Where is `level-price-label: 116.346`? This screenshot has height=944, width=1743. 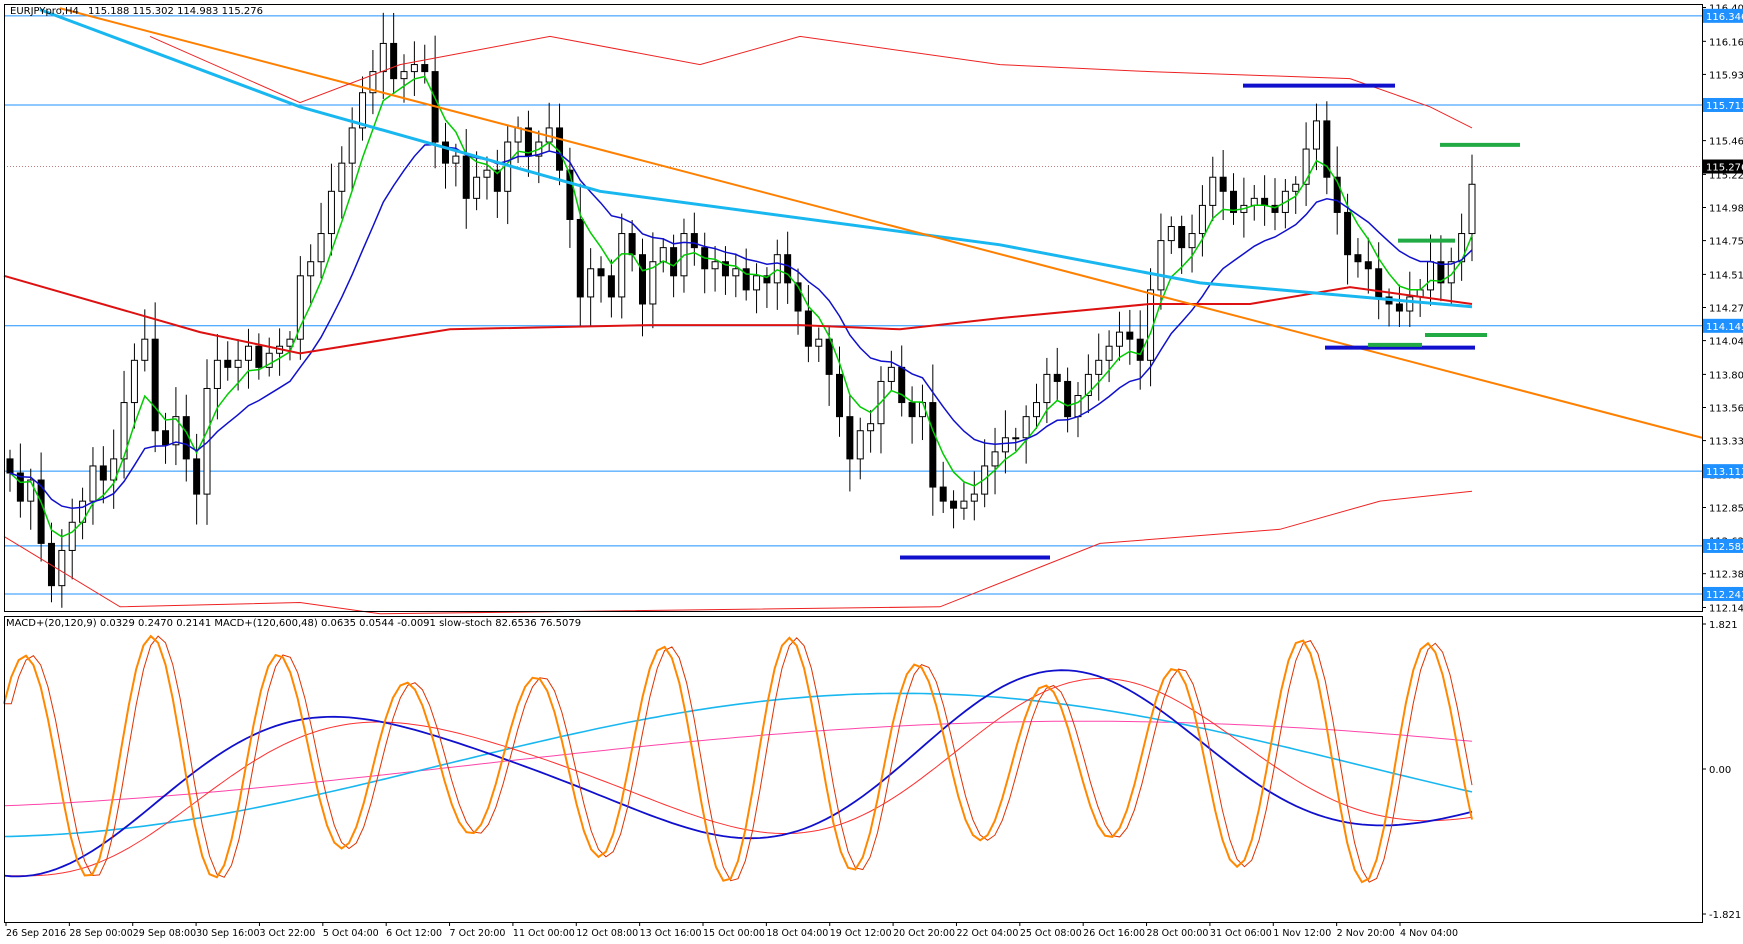 level-price-label: 116.346 is located at coordinates (1724, 17).